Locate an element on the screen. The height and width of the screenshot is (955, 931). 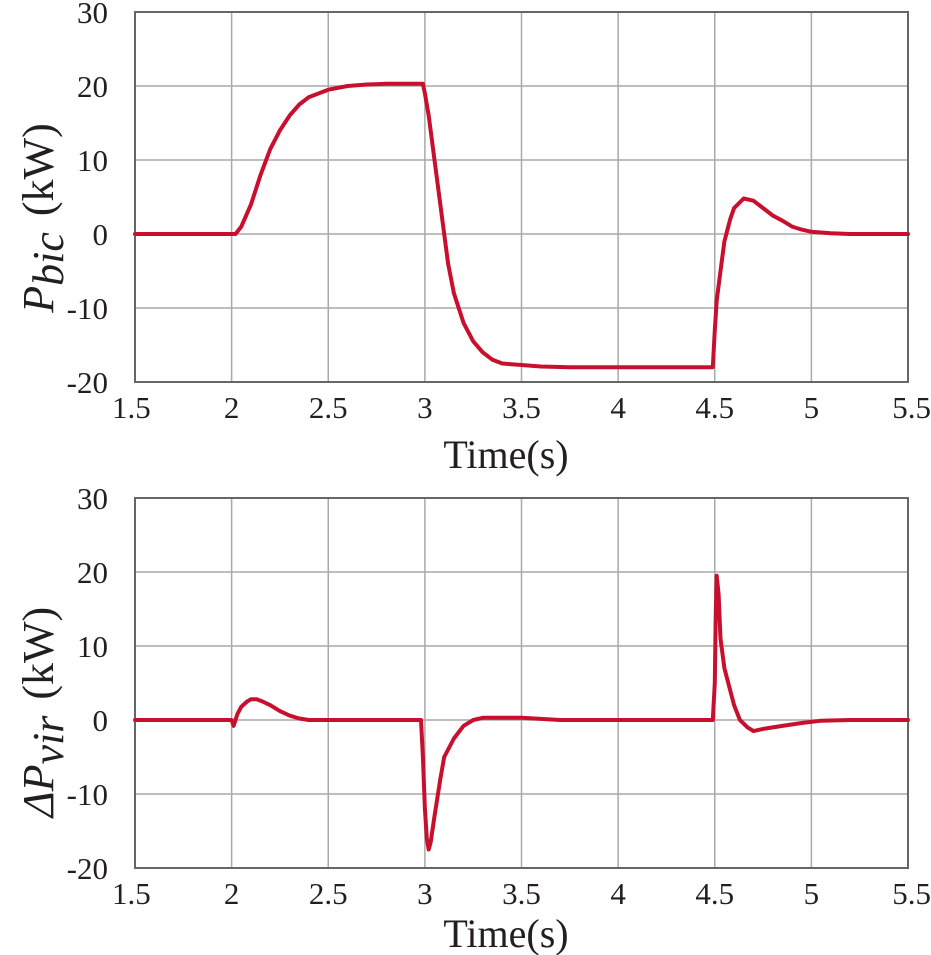
chart-pbic-x-tick-label: 3 is located at coordinates (425, 407).